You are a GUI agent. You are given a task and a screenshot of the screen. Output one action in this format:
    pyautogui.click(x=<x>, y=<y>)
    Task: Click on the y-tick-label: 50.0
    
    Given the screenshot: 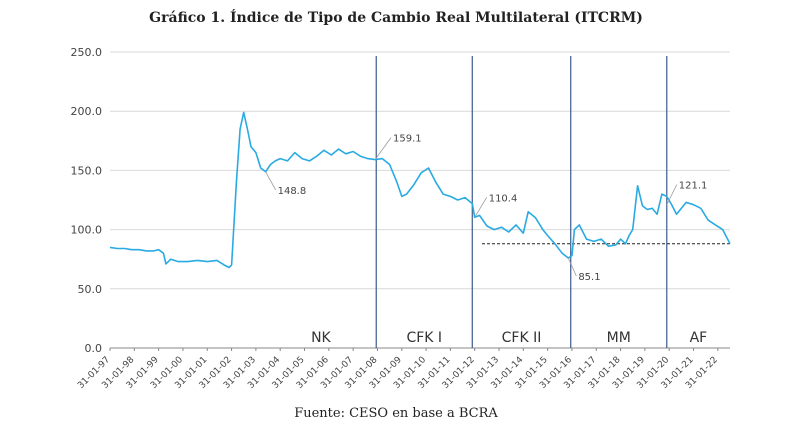 What is the action you would take?
    pyautogui.click(x=90, y=289)
    